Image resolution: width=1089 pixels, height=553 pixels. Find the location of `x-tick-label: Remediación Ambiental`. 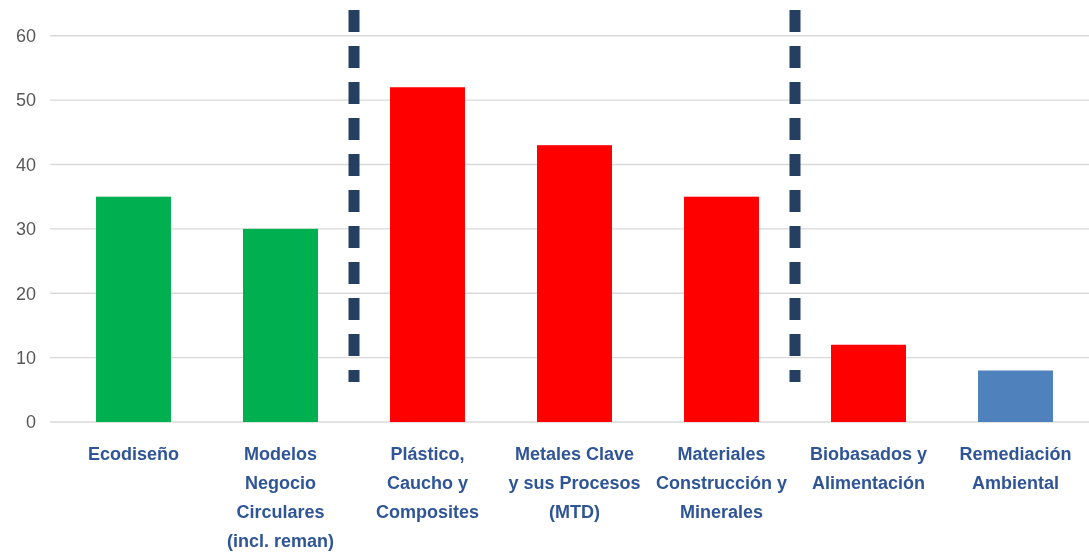

x-tick-label: Remediación Ambiental is located at coordinates (1015, 468).